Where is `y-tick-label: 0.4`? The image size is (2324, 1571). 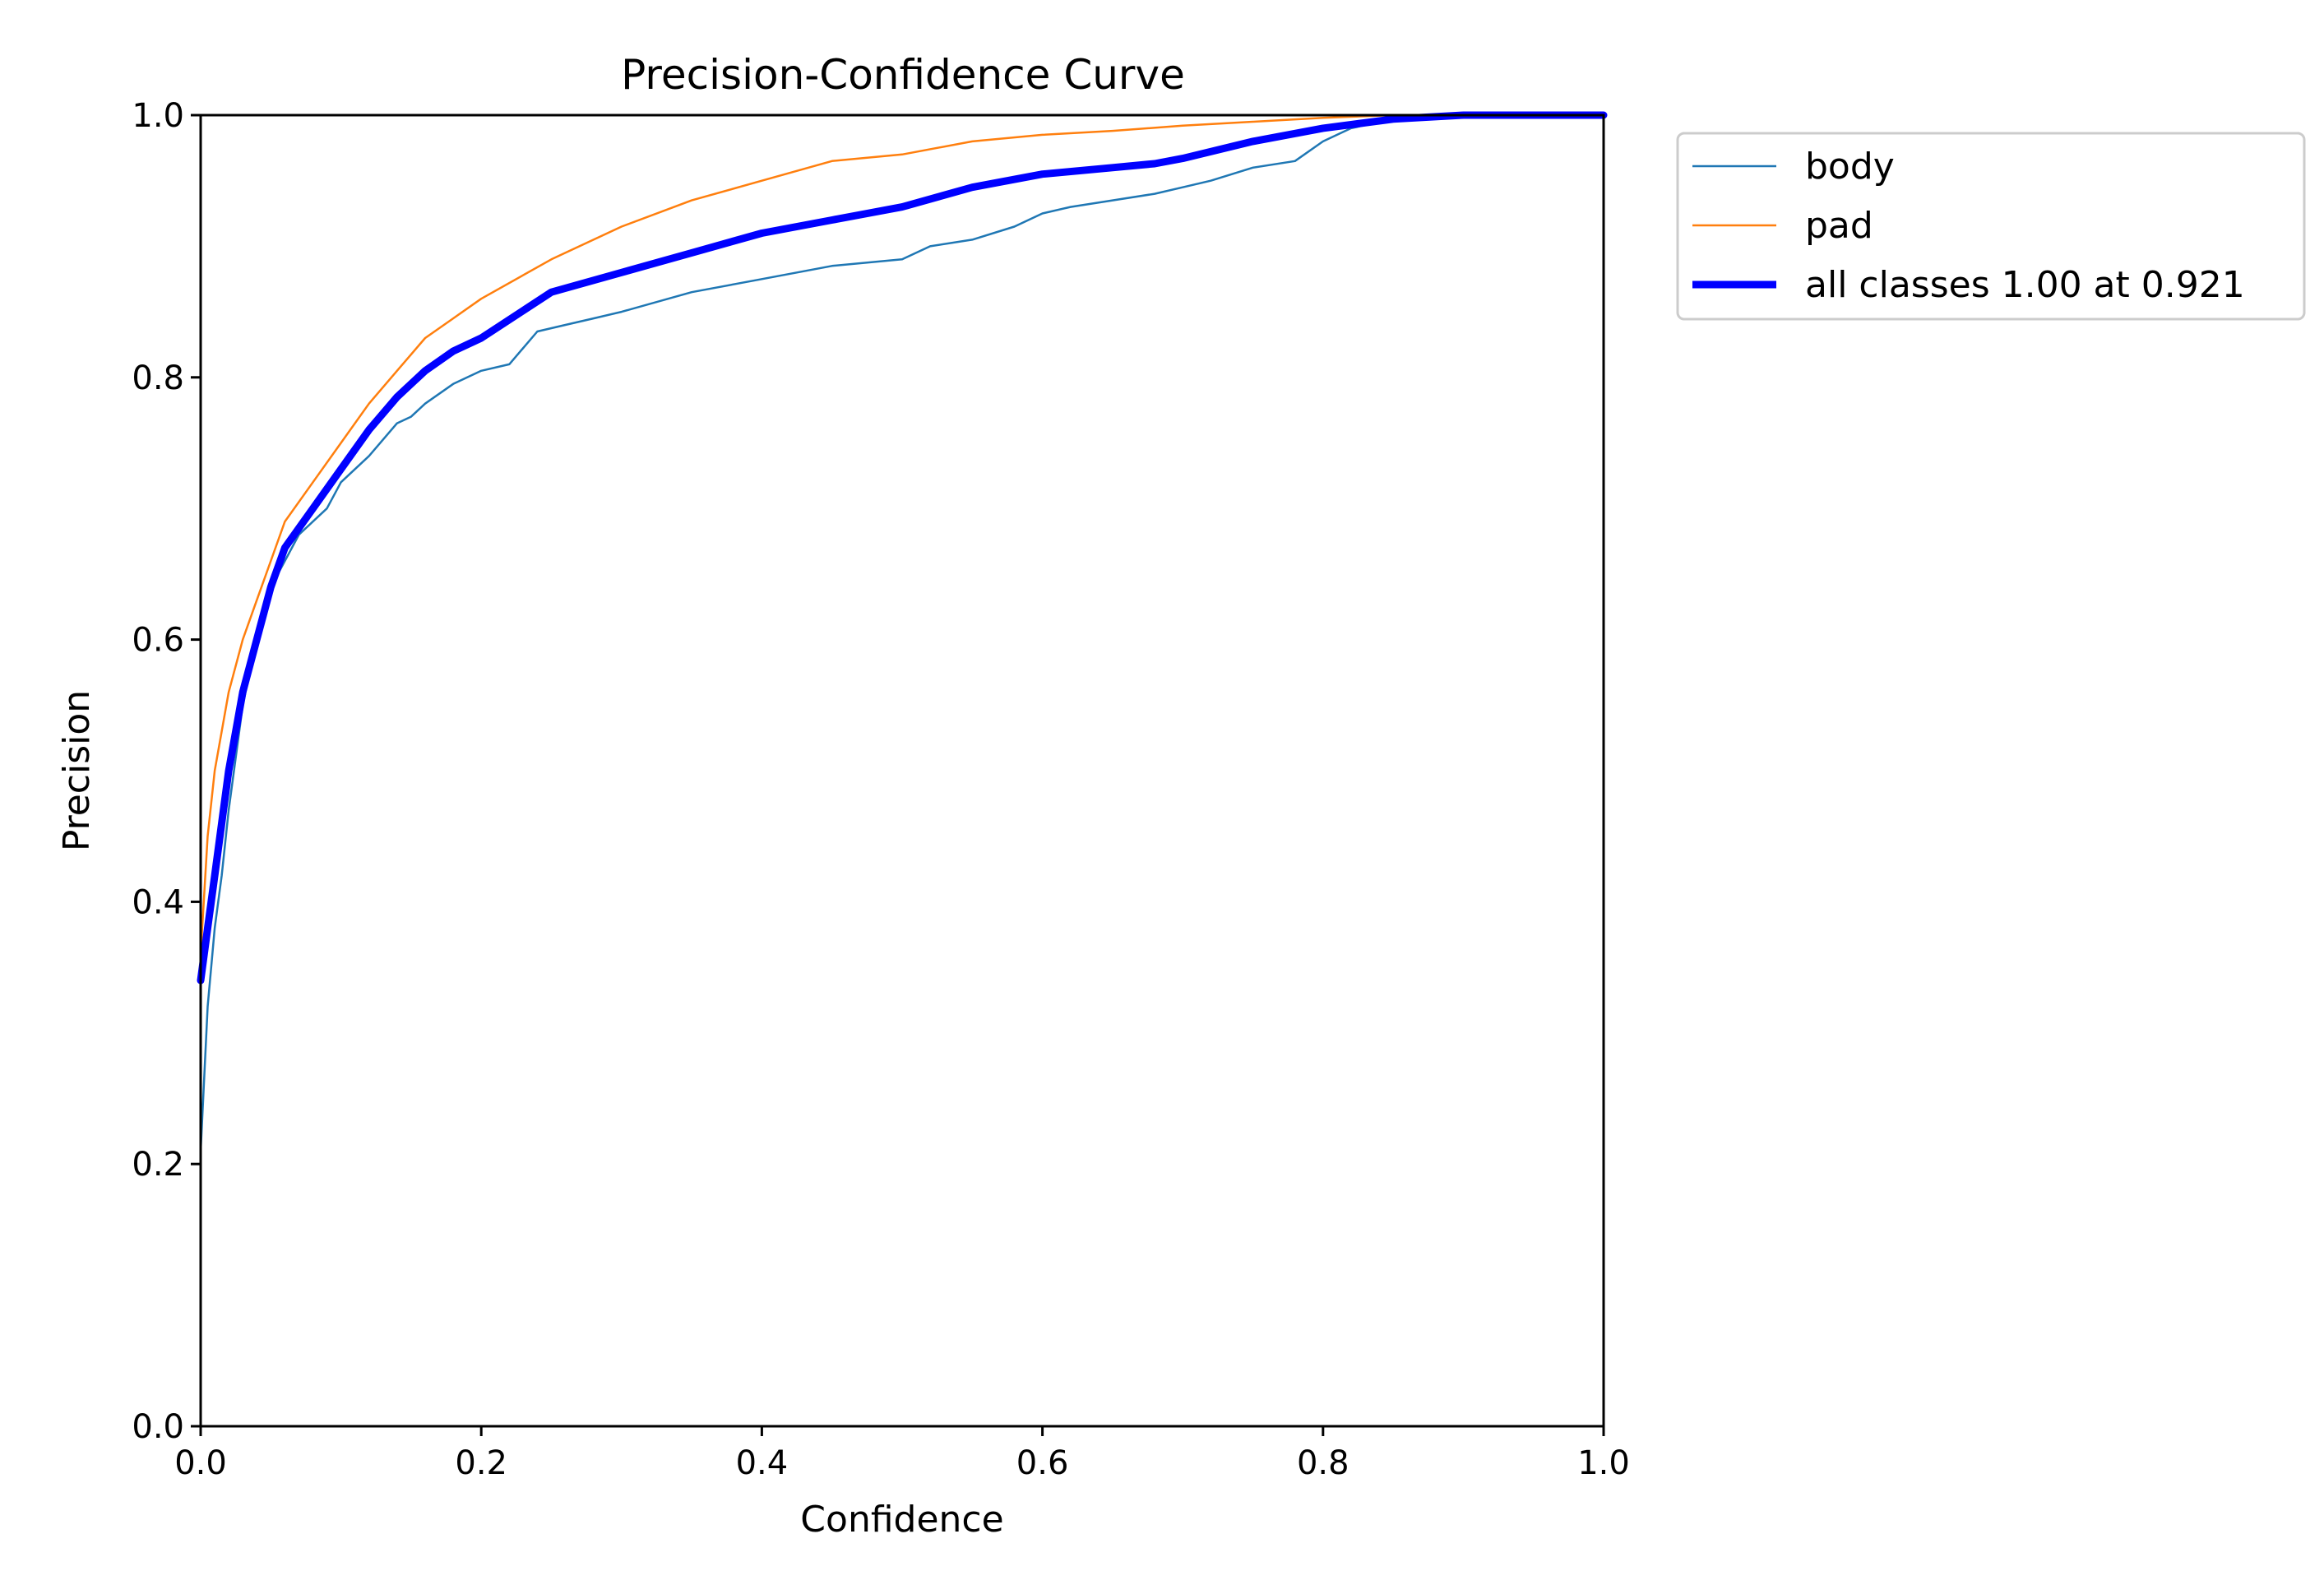 y-tick-label: 0.4 is located at coordinates (158, 902).